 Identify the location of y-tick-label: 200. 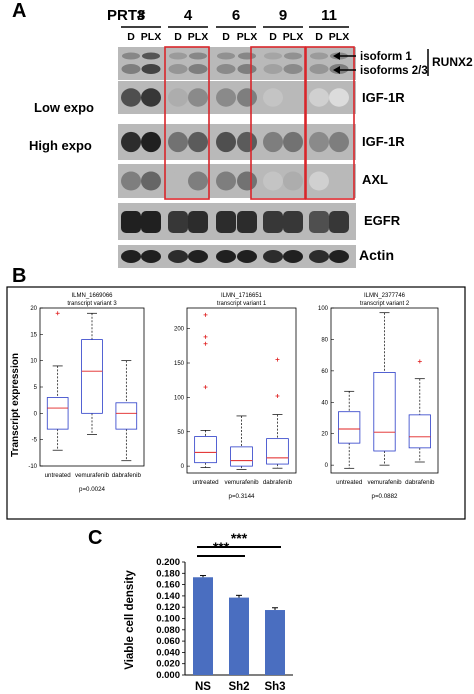
(179, 330).